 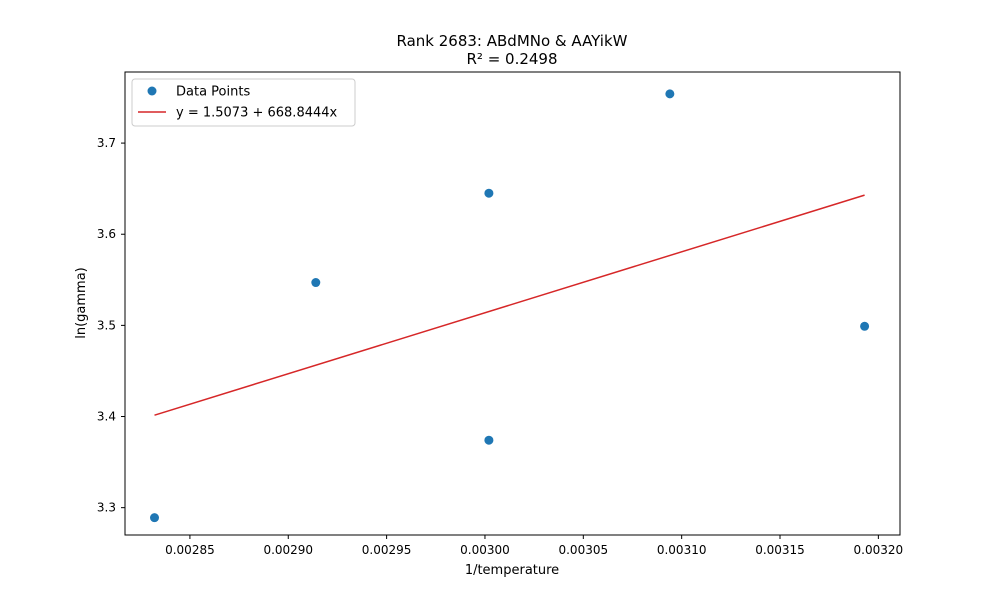 What do you see at coordinates (257, 113) in the screenshot?
I see `legend-label-fit-line: y = 1.5073 + 668.8444x` at bounding box center [257, 113].